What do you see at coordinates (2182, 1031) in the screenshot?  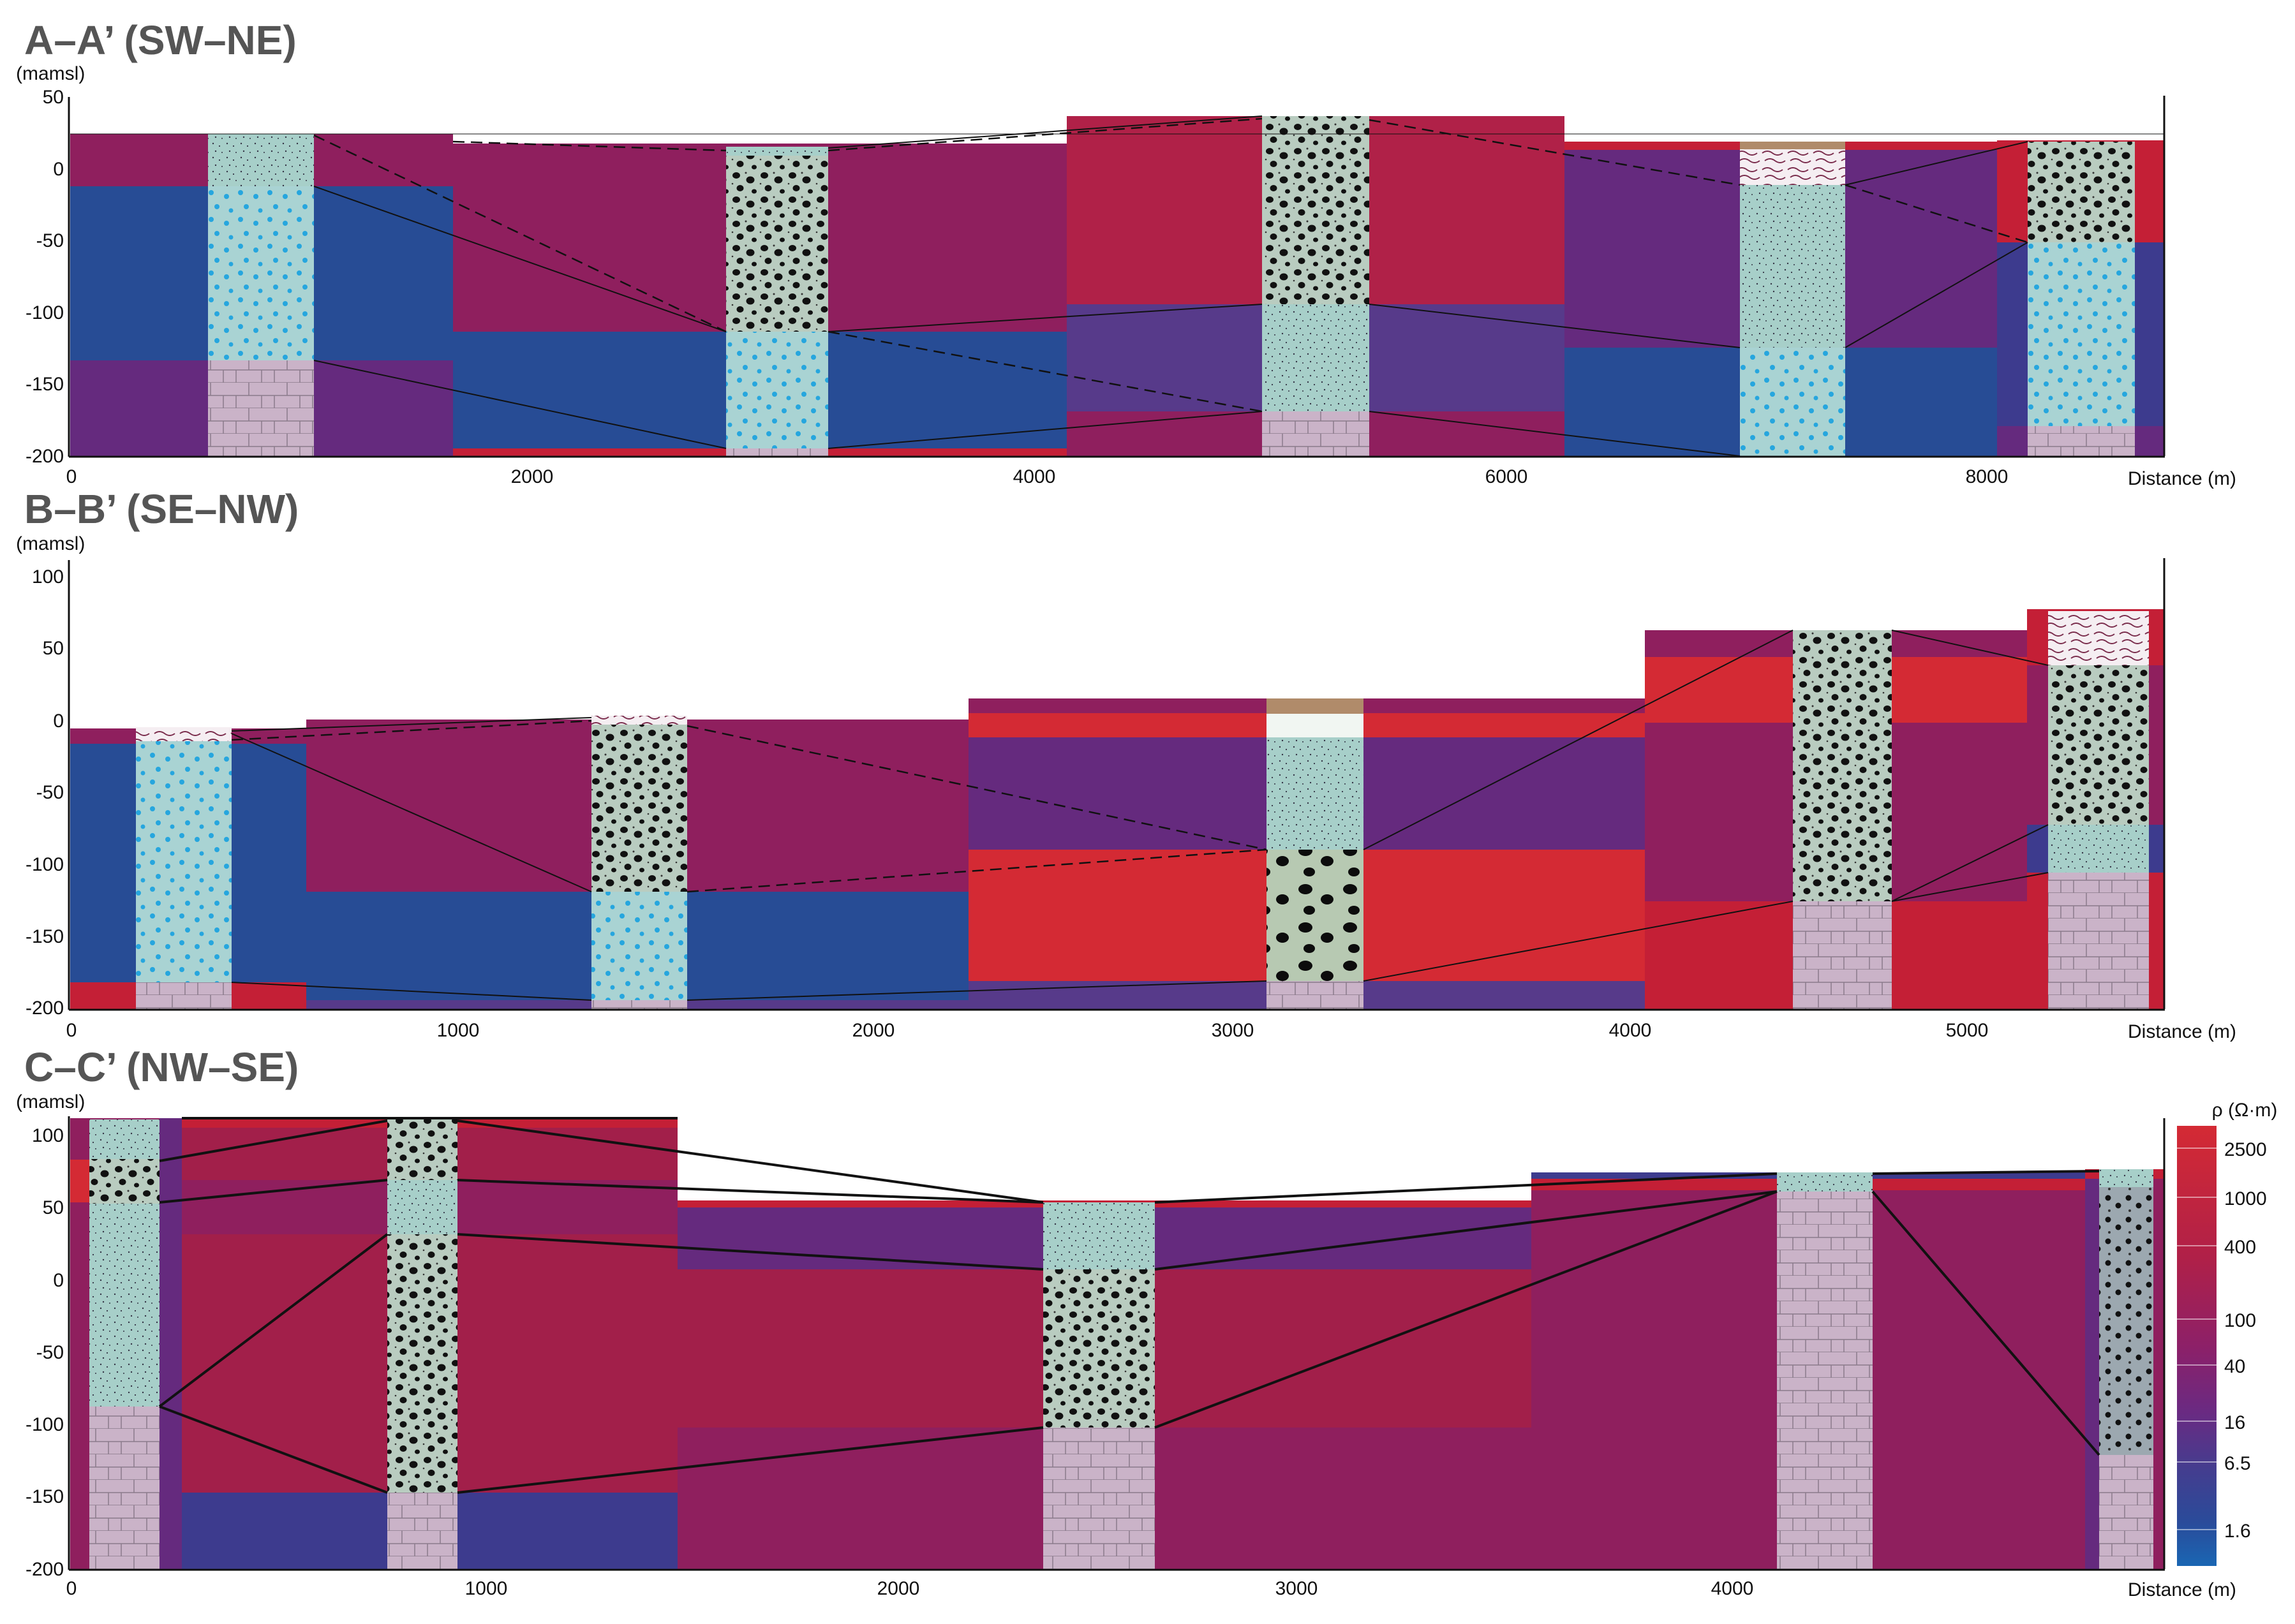 I see `section-b-x-unit: Distance (m)` at bounding box center [2182, 1031].